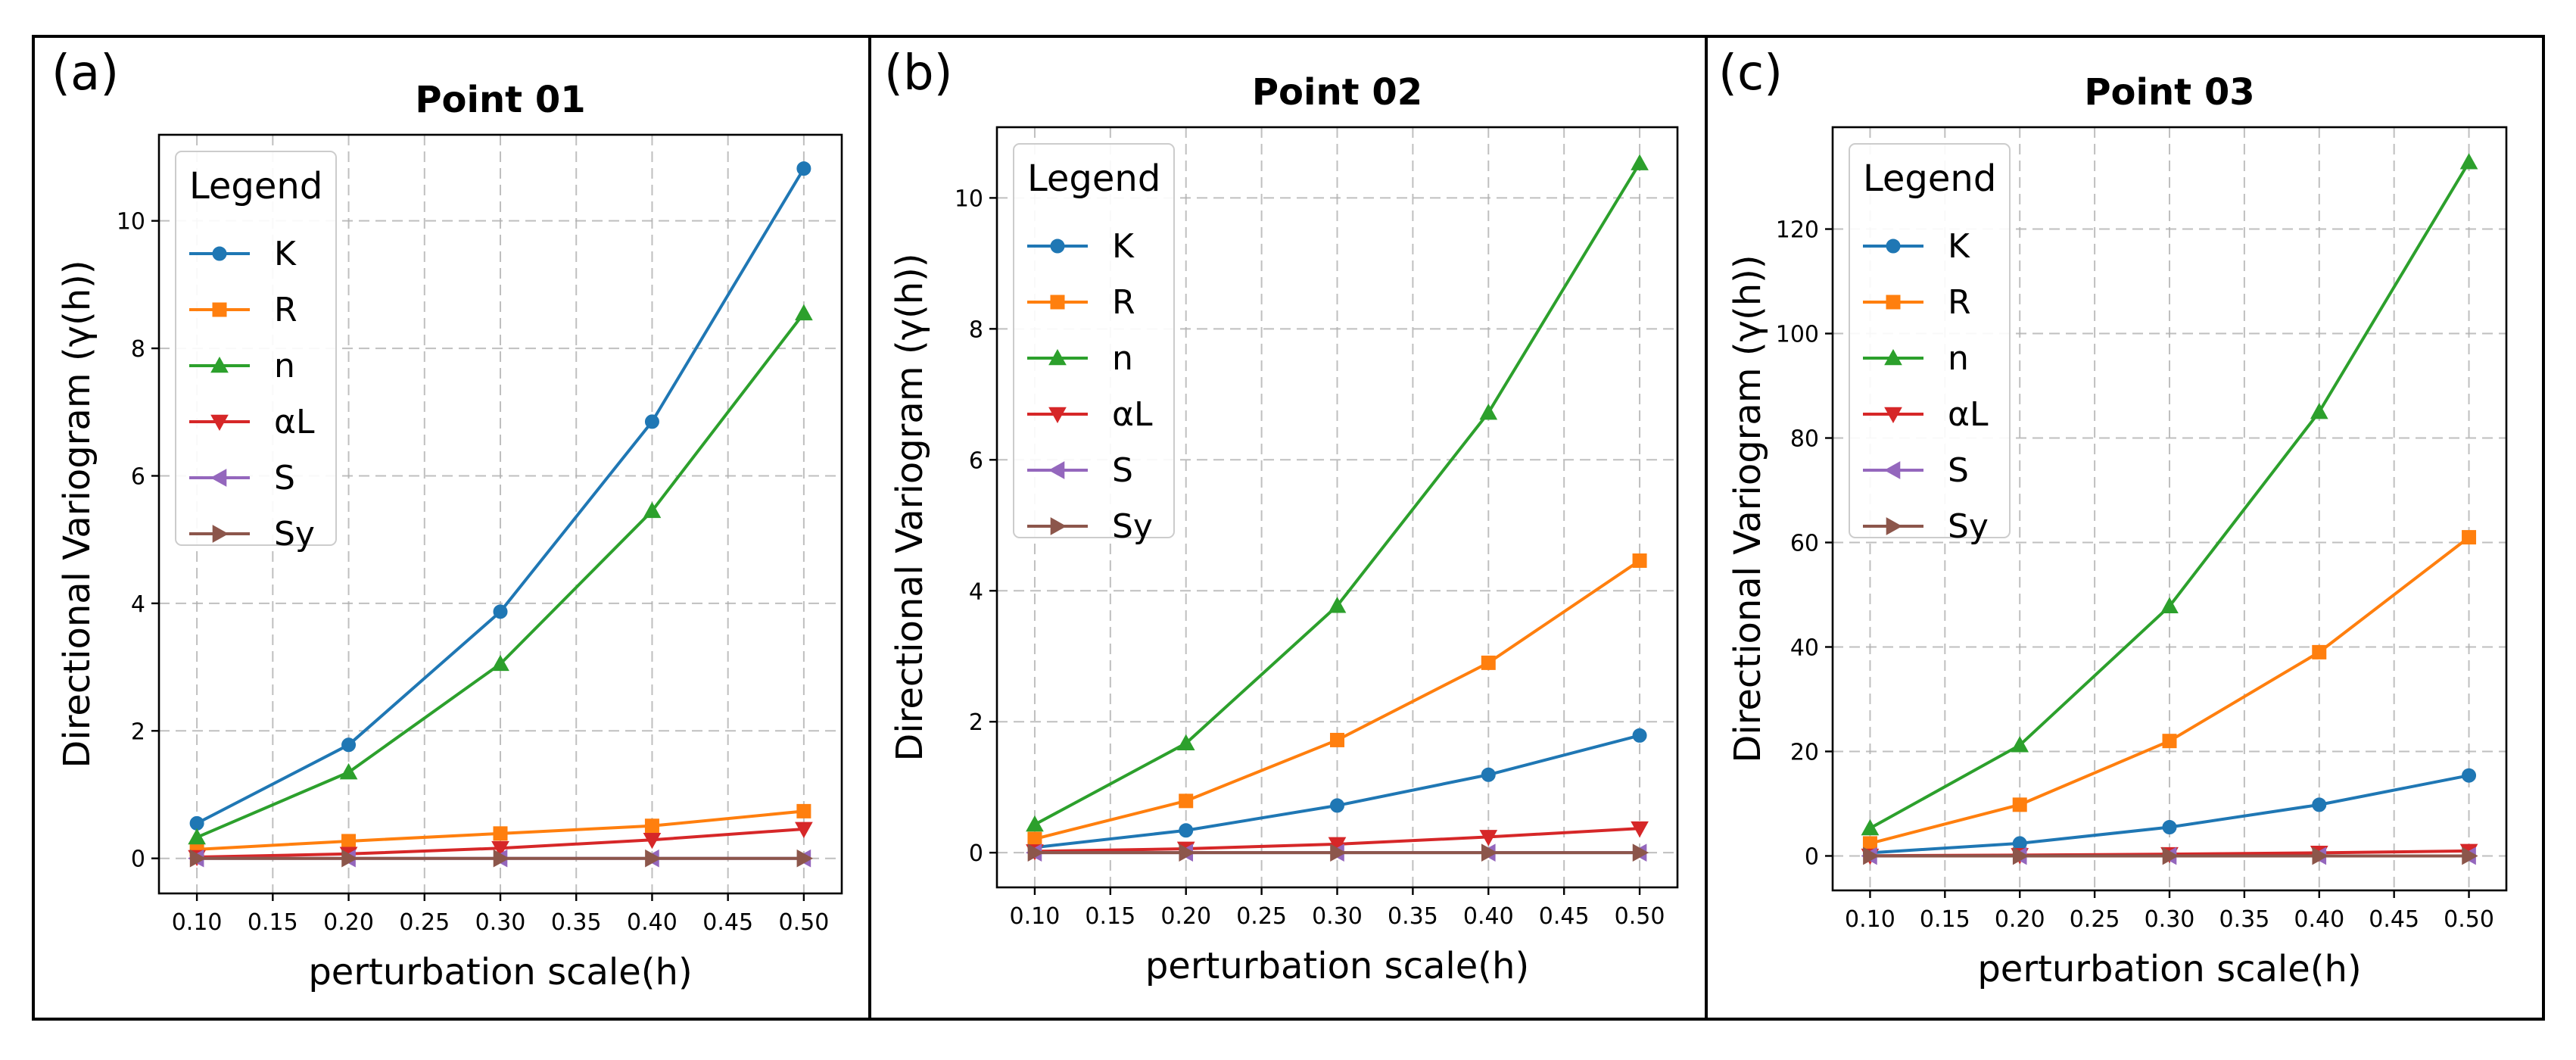  Describe the element at coordinates (976, 460) in the screenshot. I see `y-tick-label: 6` at that location.